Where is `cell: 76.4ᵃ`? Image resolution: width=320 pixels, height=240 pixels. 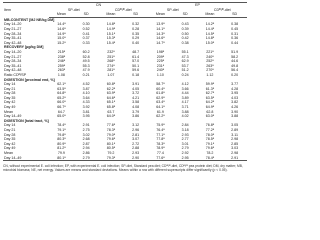
cell: 76.4ᵃ is located at coordinates (160, 130).